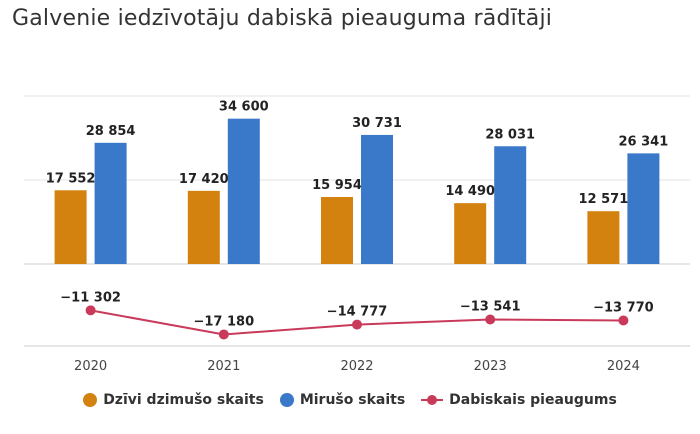 The width and height of the screenshot is (700, 434). What do you see at coordinates (623, 366) in the screenshot?
I see `x-tick-label: 2024` at bounding box center [623, 366].